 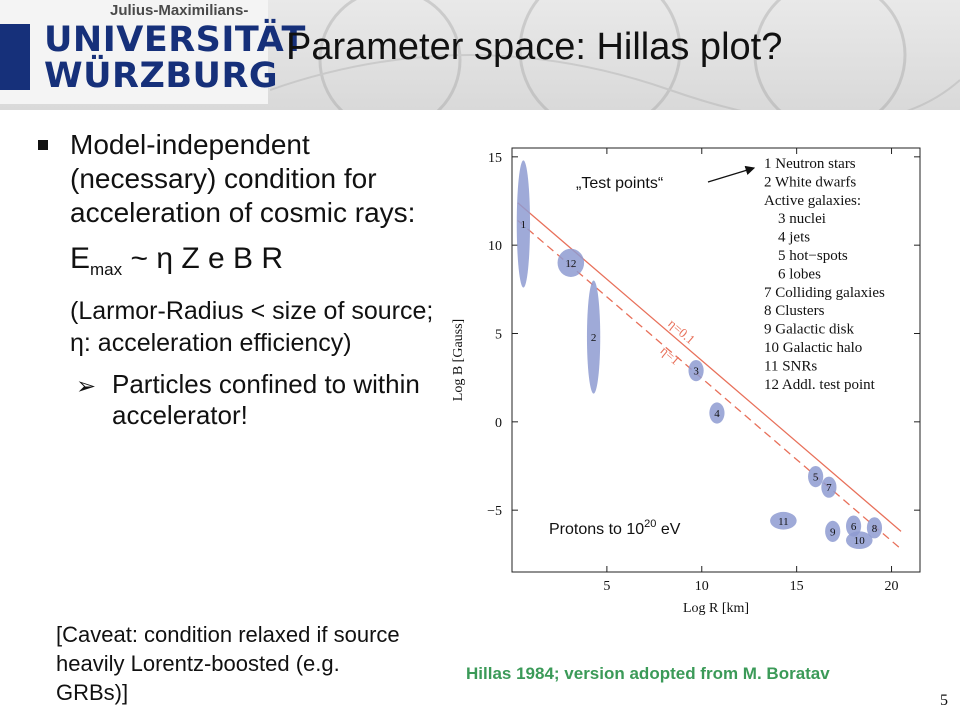 I want to click on source-point-label: 5, so click(x=816, y=478).